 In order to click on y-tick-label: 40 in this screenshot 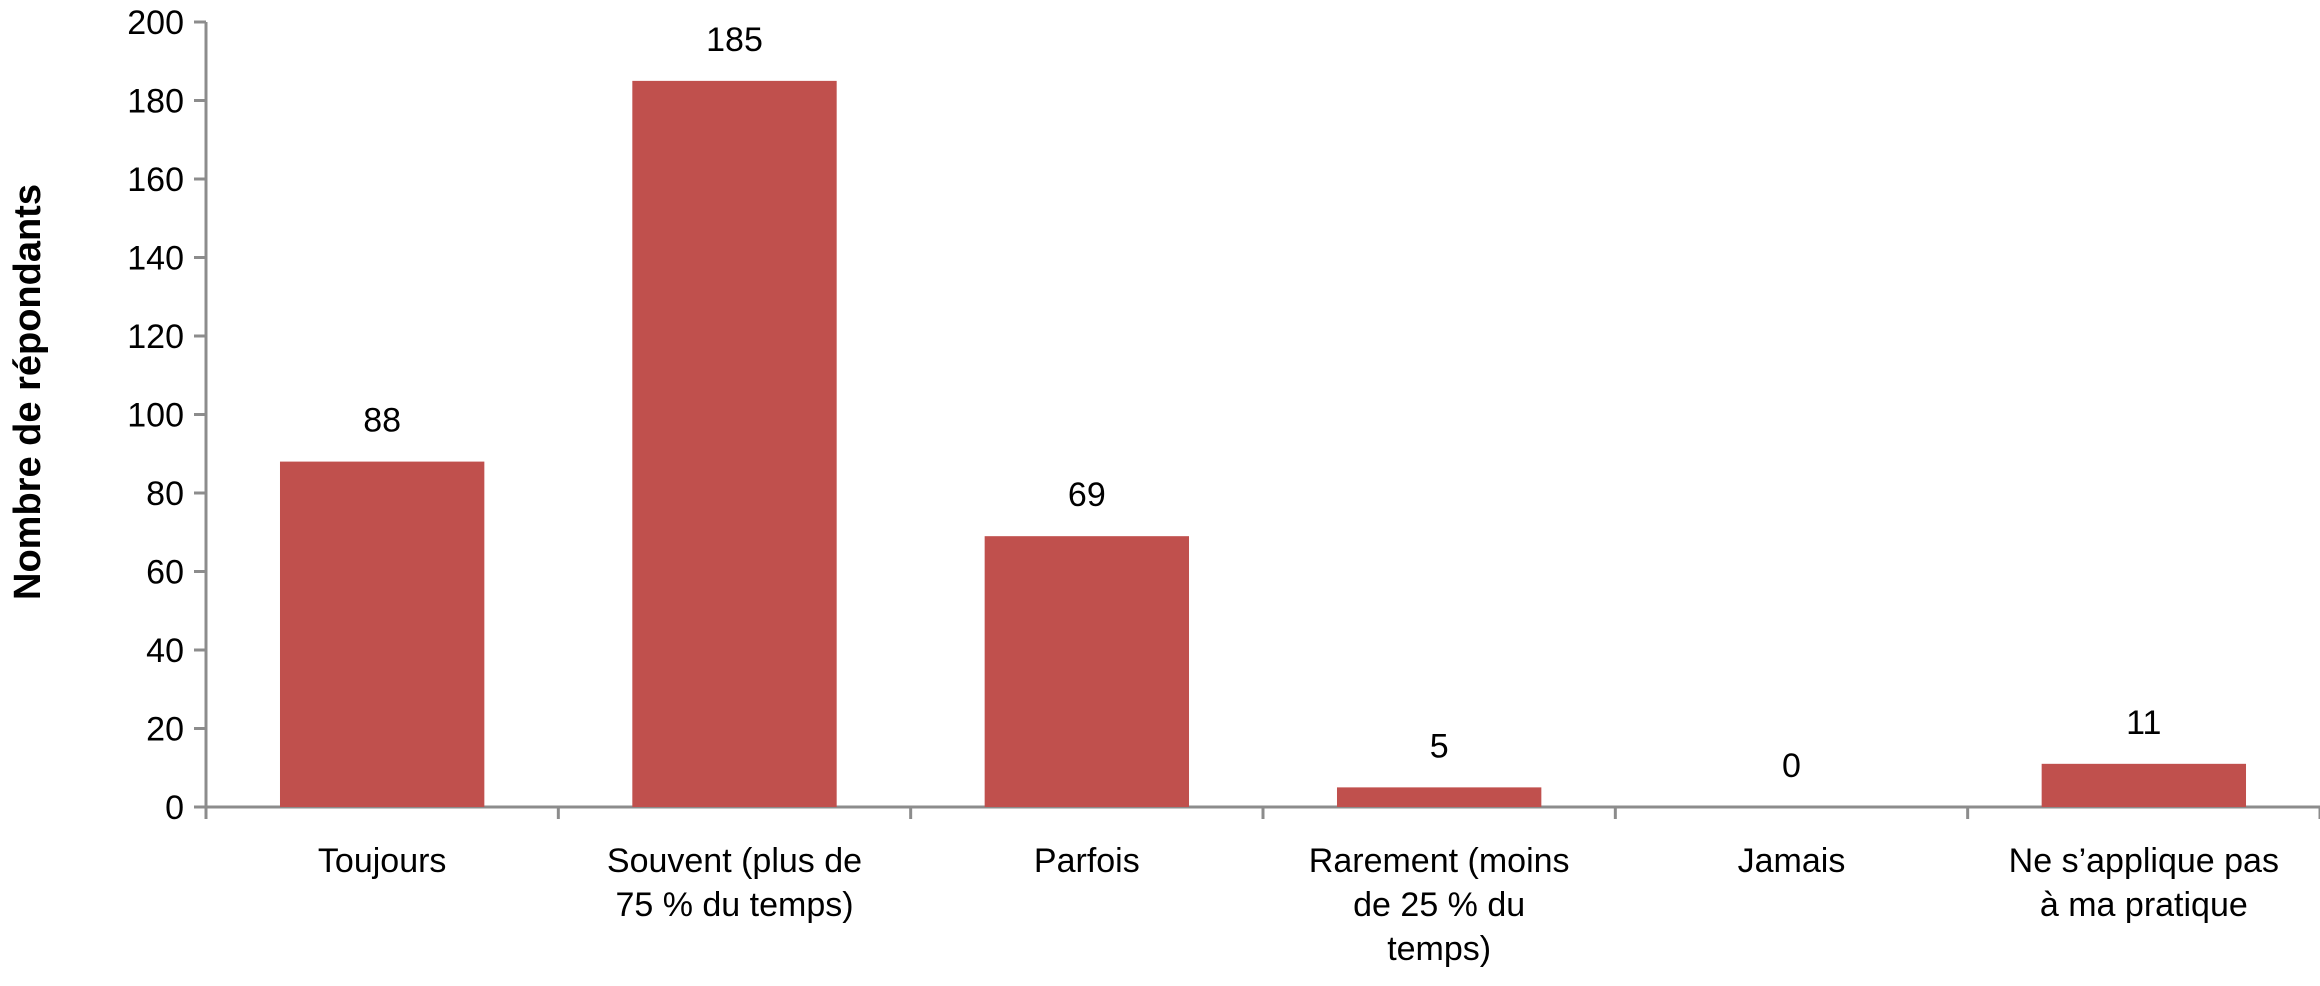, I will do `click(165, 651)`.